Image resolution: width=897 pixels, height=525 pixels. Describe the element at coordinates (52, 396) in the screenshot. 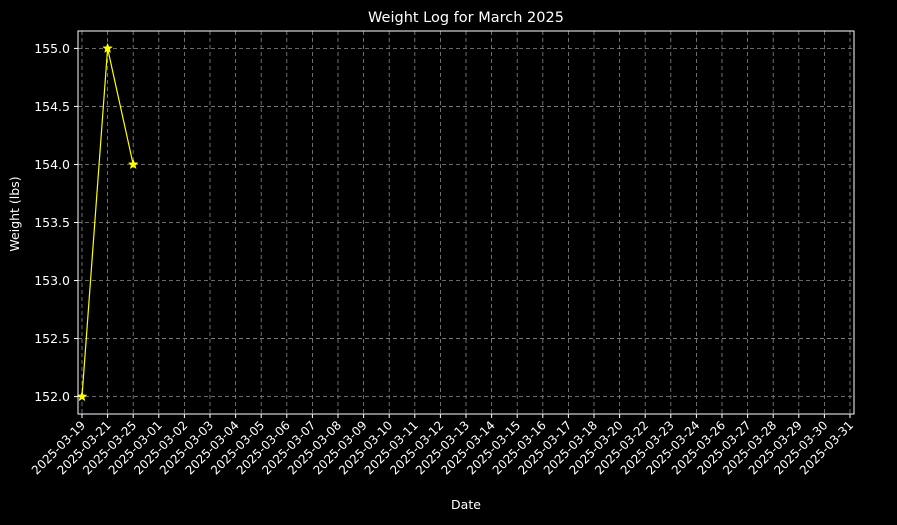

I see `y-tick-label: 152.0` at that location.